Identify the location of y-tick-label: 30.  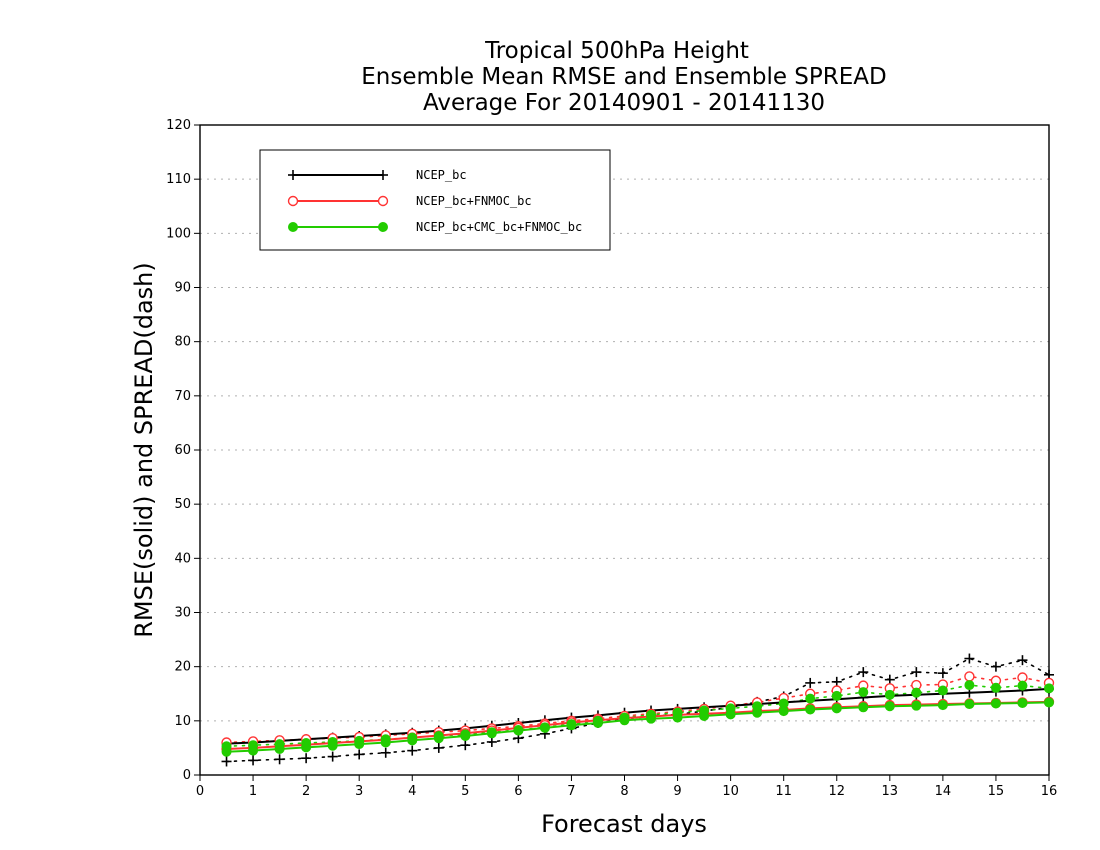
(182, 613).